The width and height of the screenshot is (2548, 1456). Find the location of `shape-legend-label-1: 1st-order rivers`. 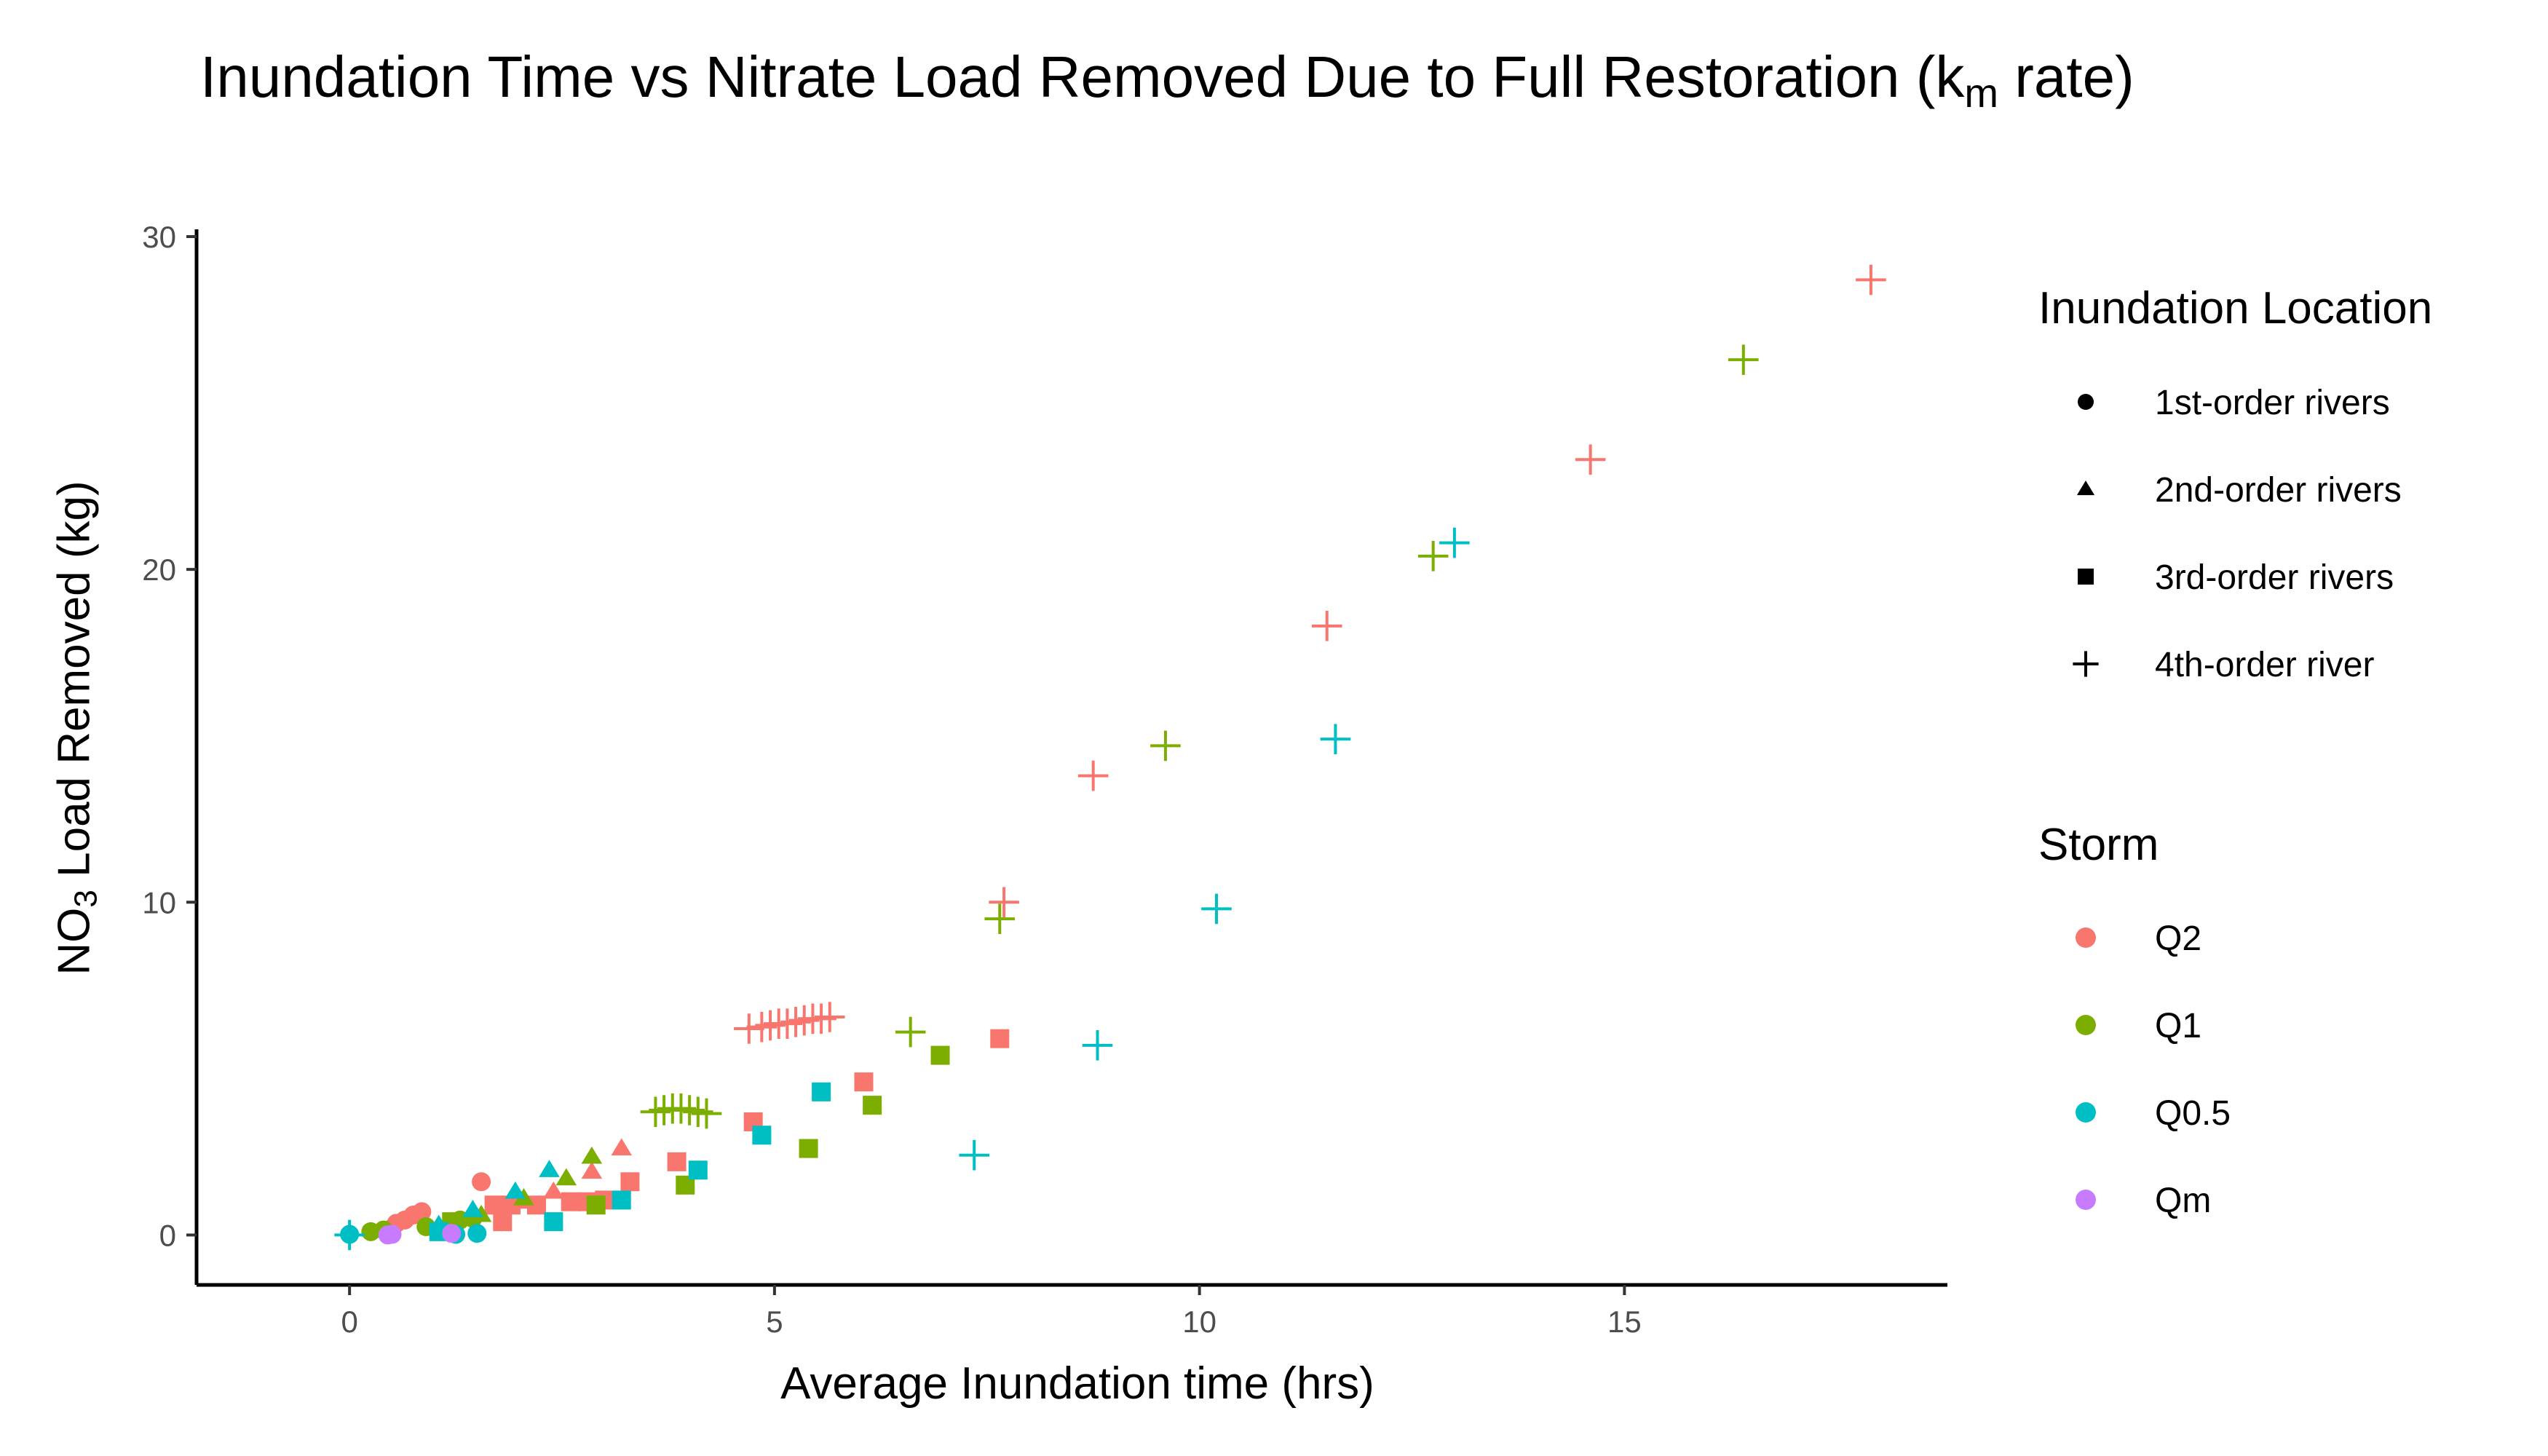

shape-legend-label-1: 1st-order rivers is located at coordinates (2272, 403).